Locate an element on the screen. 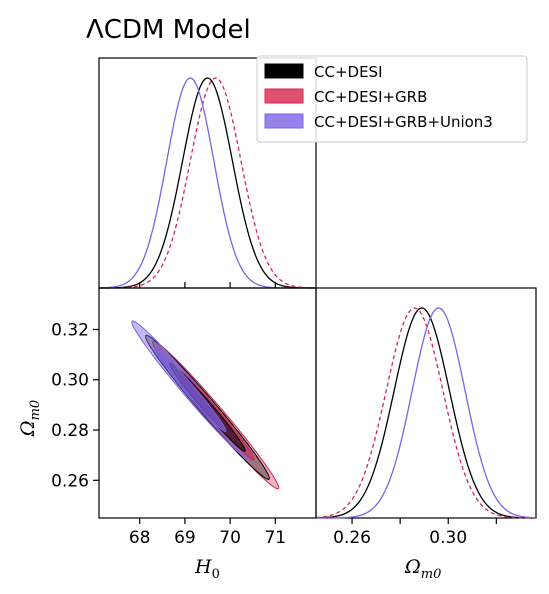 The height and width of the screenshot is (594, 549). h0-tick-label: 68 is located at coordinates (140, 538).